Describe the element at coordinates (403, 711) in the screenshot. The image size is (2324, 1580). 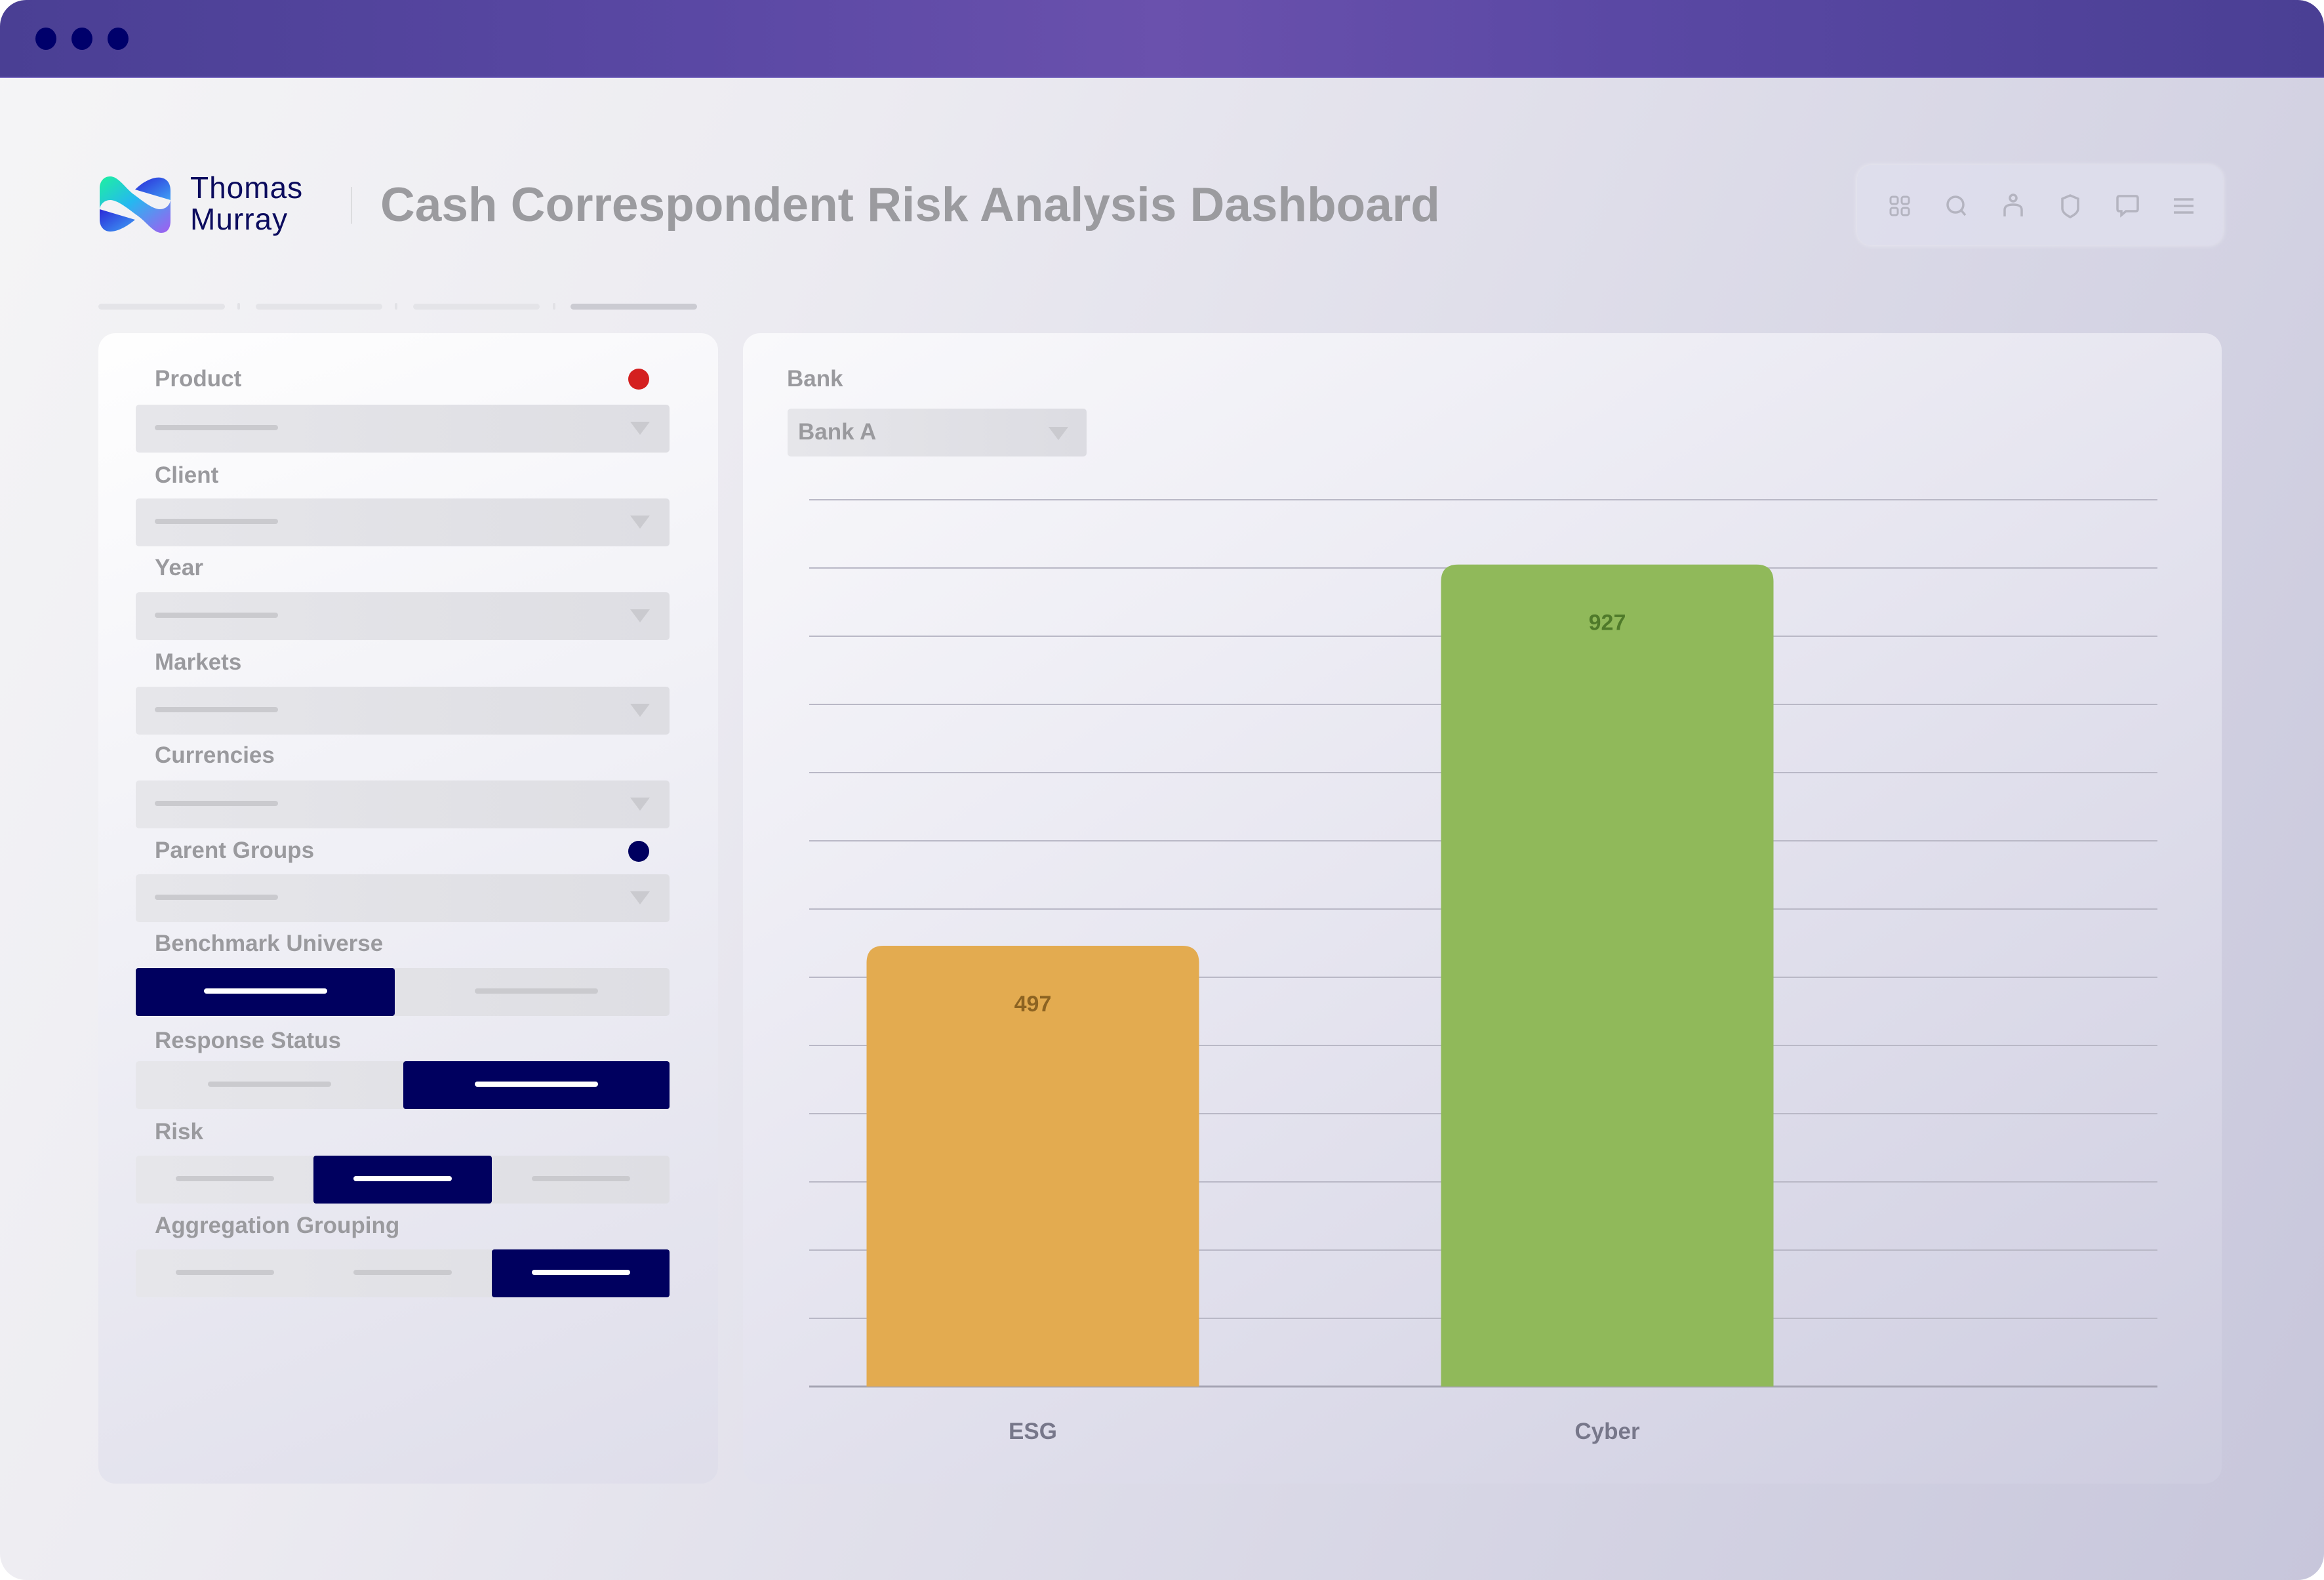
I see `markets-dropdown` at that location.